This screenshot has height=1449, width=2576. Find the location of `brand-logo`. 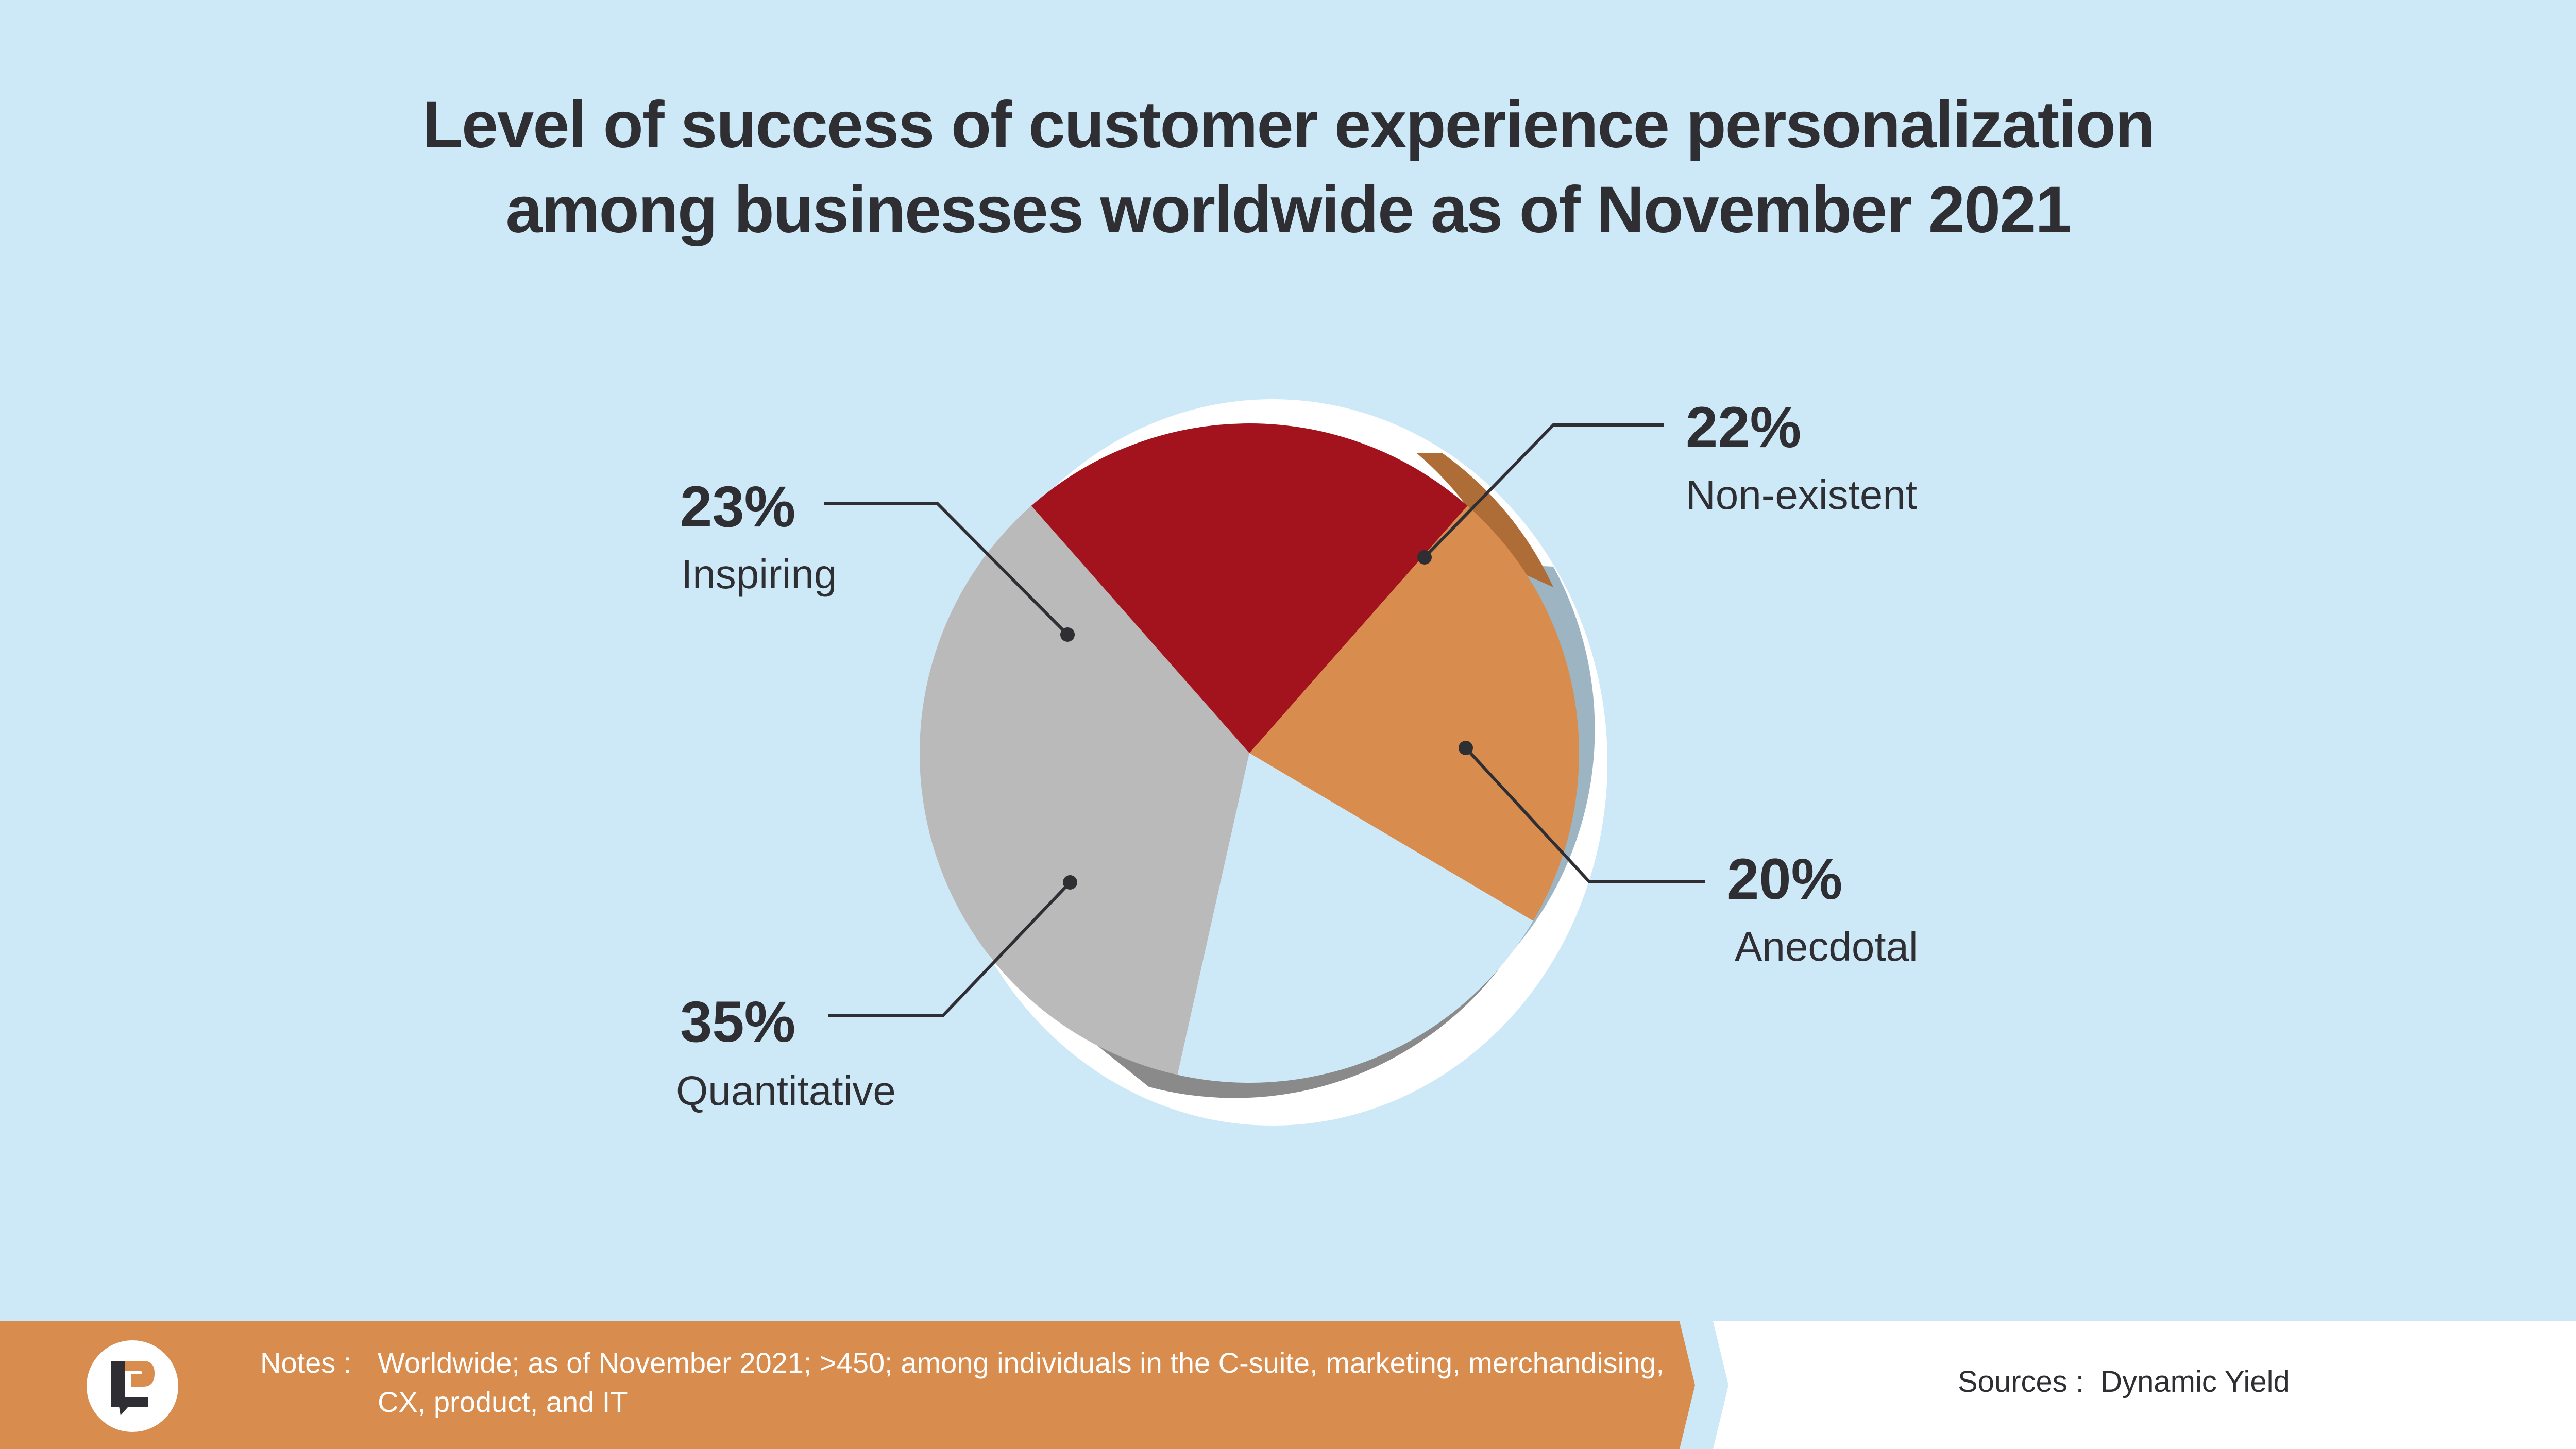

brand-logo is located at coordinates (132, 1386).